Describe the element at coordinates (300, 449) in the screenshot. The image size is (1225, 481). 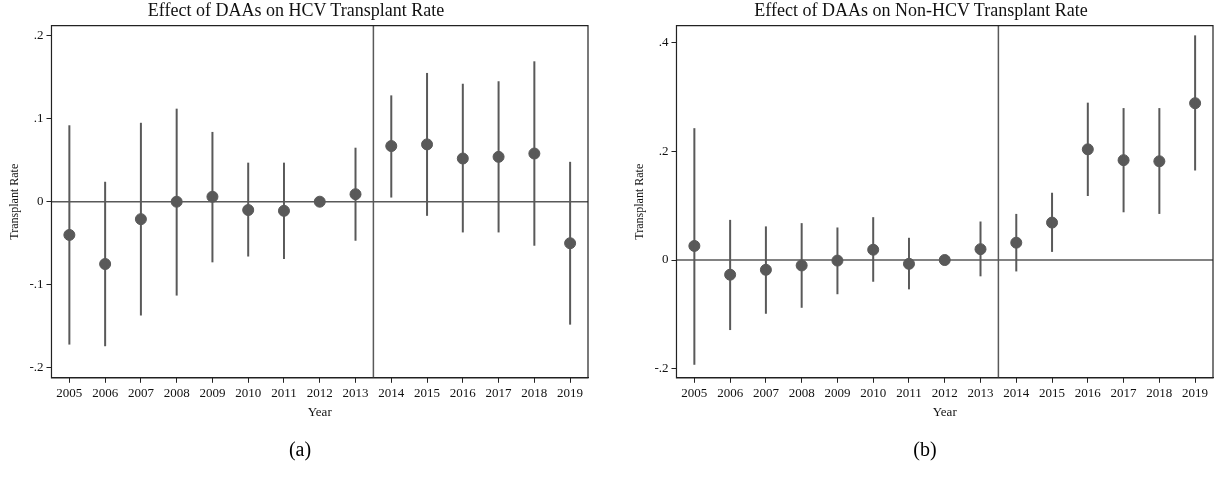
I see `text: (a)` at that location.